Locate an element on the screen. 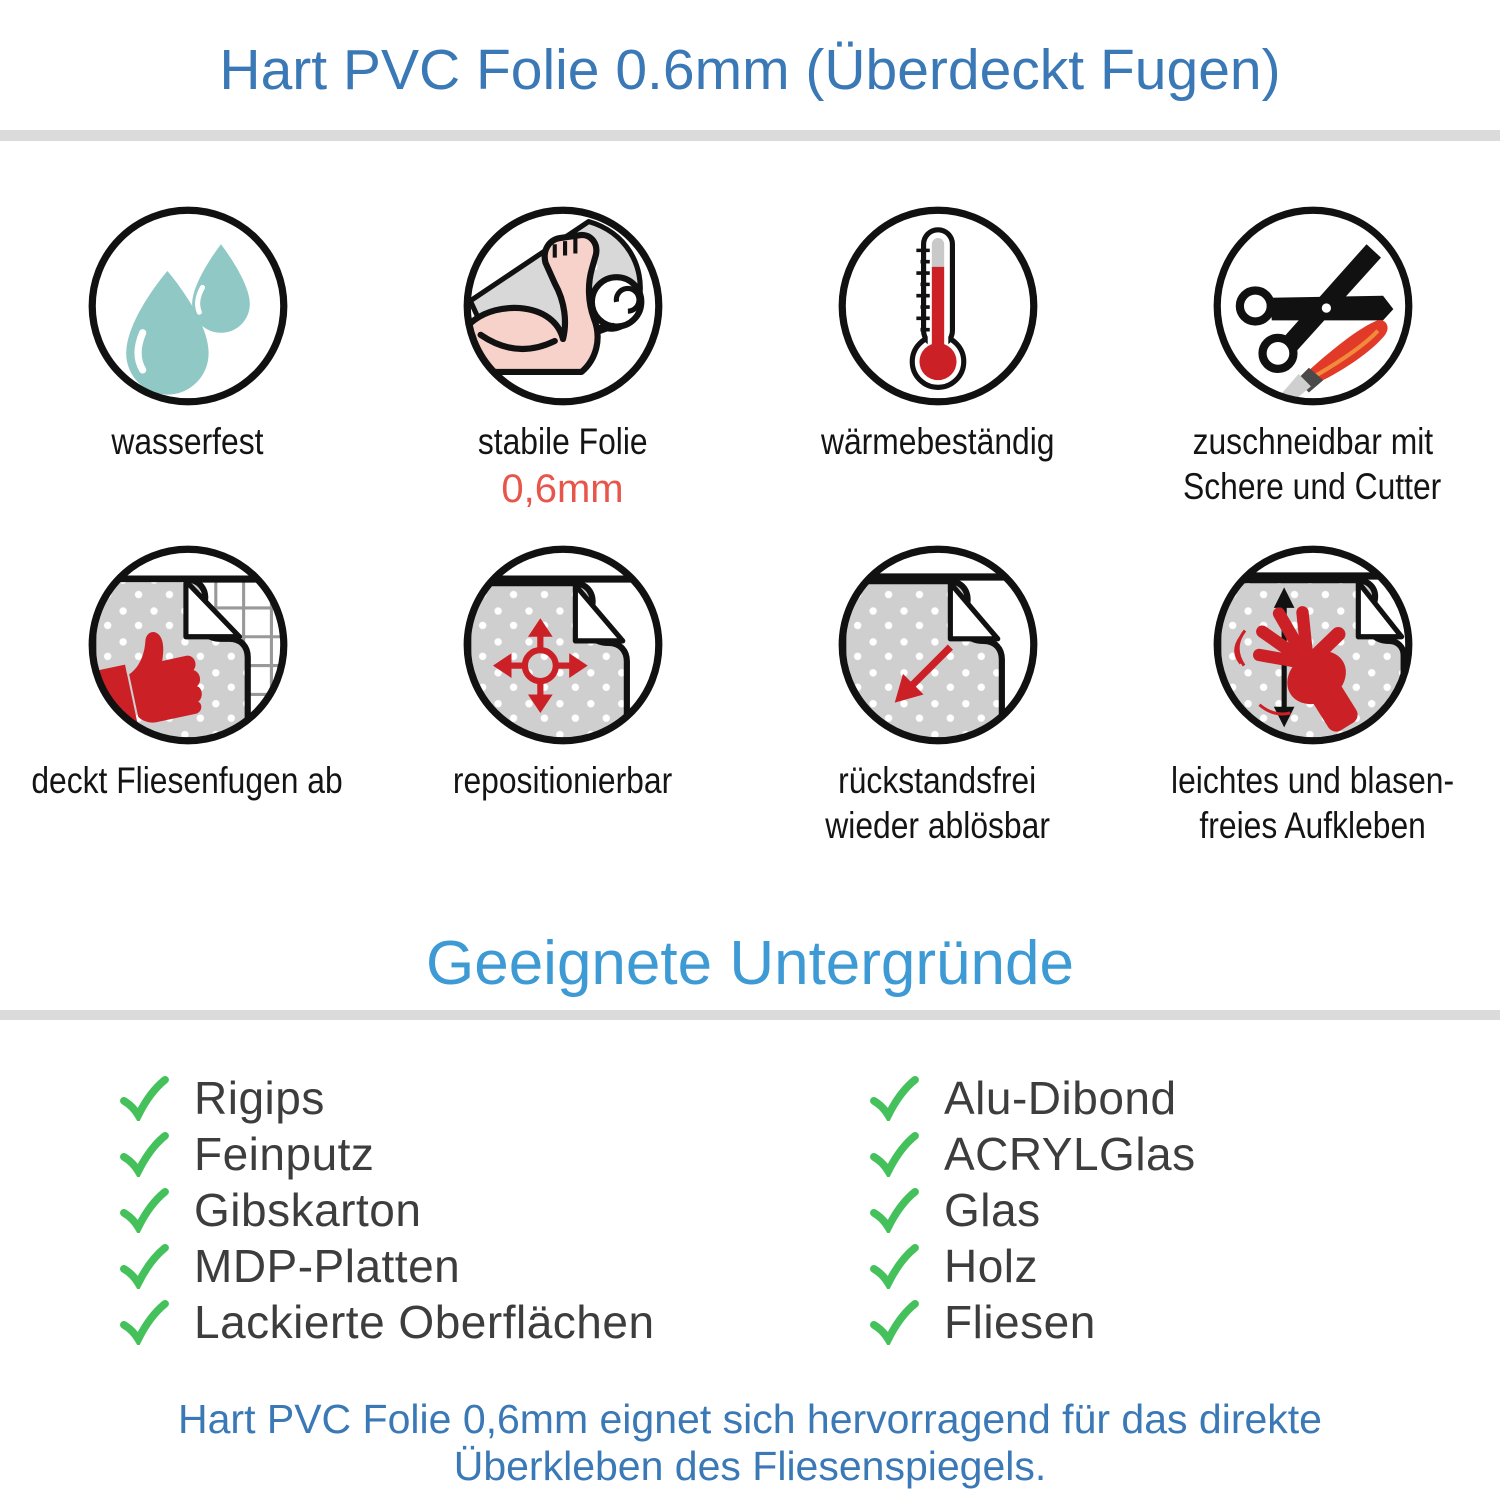  substrate-column-right: Alu-Dibond ACRYLGlas Glas Holz Fliesen is located at coordinates (1032, 1210).